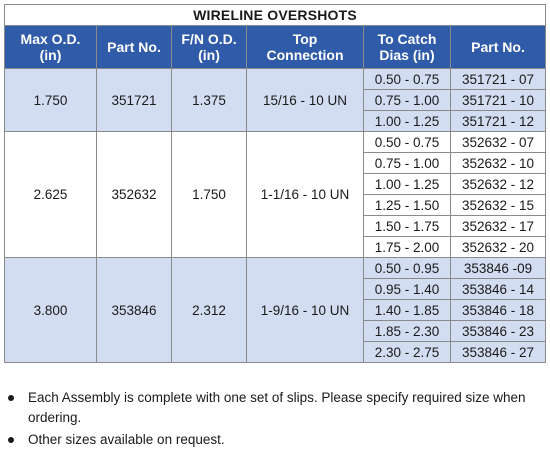 The height and width of the screenshot is (470, 550). What do you see at coordinates (498, 163) in the screenshot?
I see `cell-sub-part-no: 352632 - 10` at bounding box center [498, 163].